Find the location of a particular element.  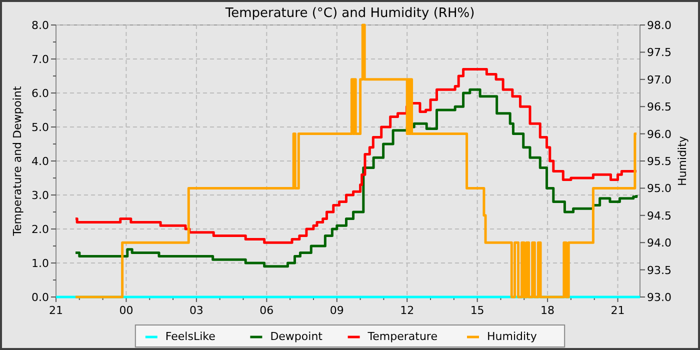

y2-tick-label: 94.0 is located at coordinates (659, 243).